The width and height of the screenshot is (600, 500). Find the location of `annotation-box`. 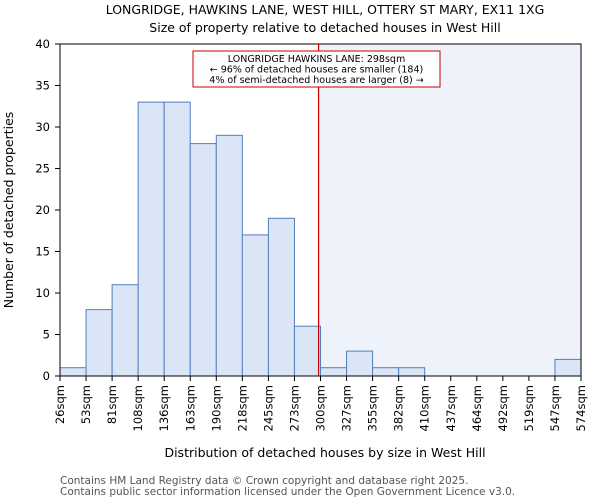

annotation-box is located at coordinates (316, 69).